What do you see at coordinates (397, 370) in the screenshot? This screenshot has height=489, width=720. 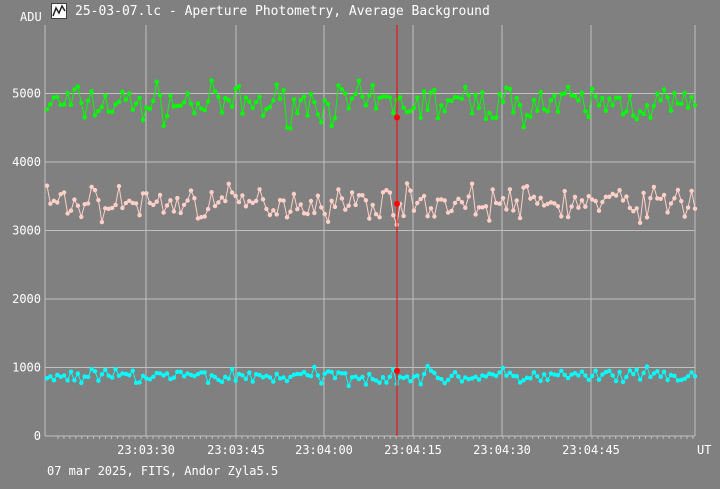 I see `cursor-marker` at bounding box center [397, 370].